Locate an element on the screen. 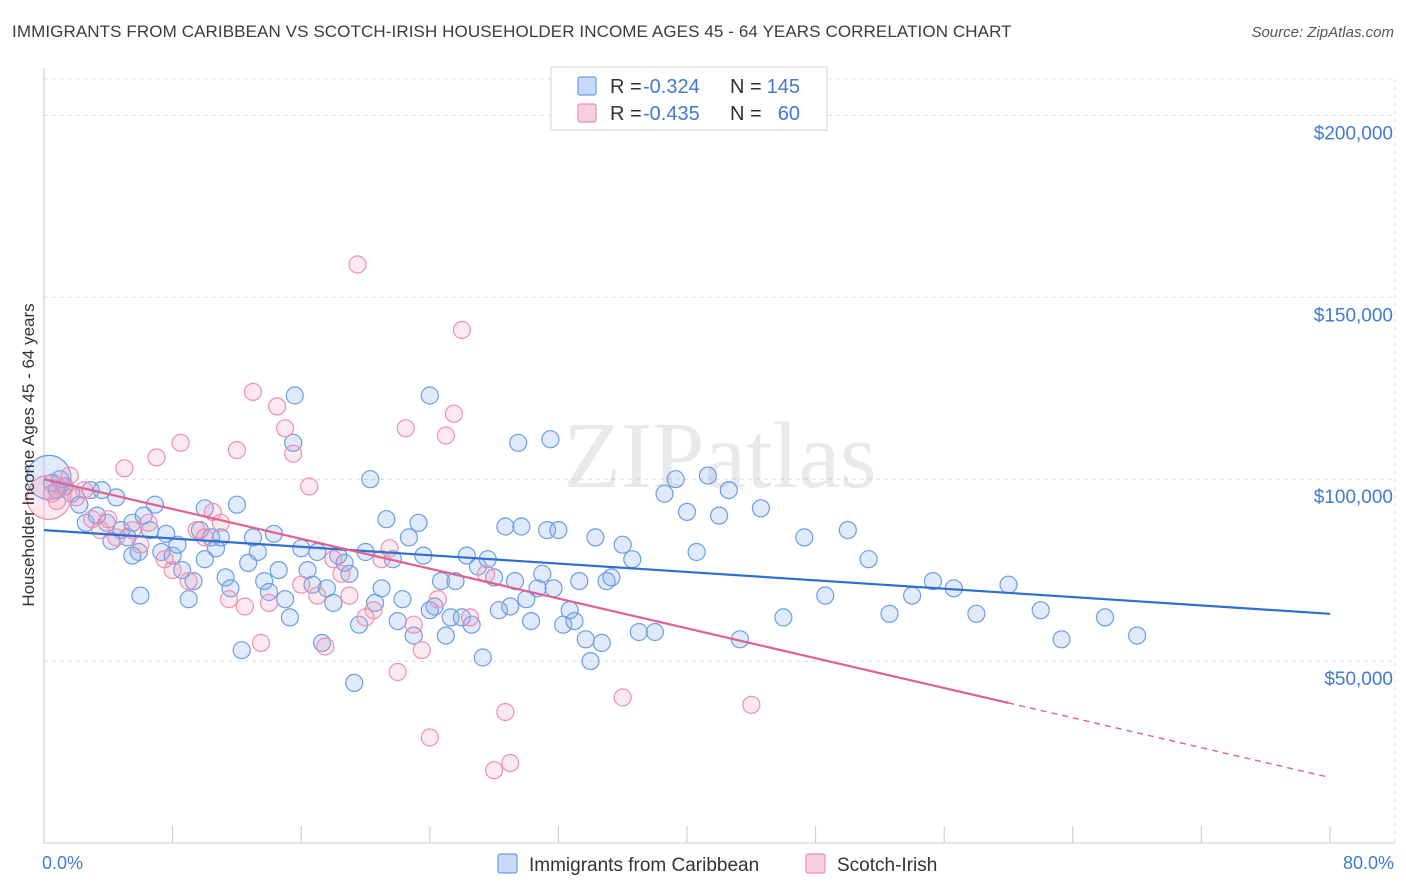  legend-r-label-1: R = is located at coordinates (626, 114).